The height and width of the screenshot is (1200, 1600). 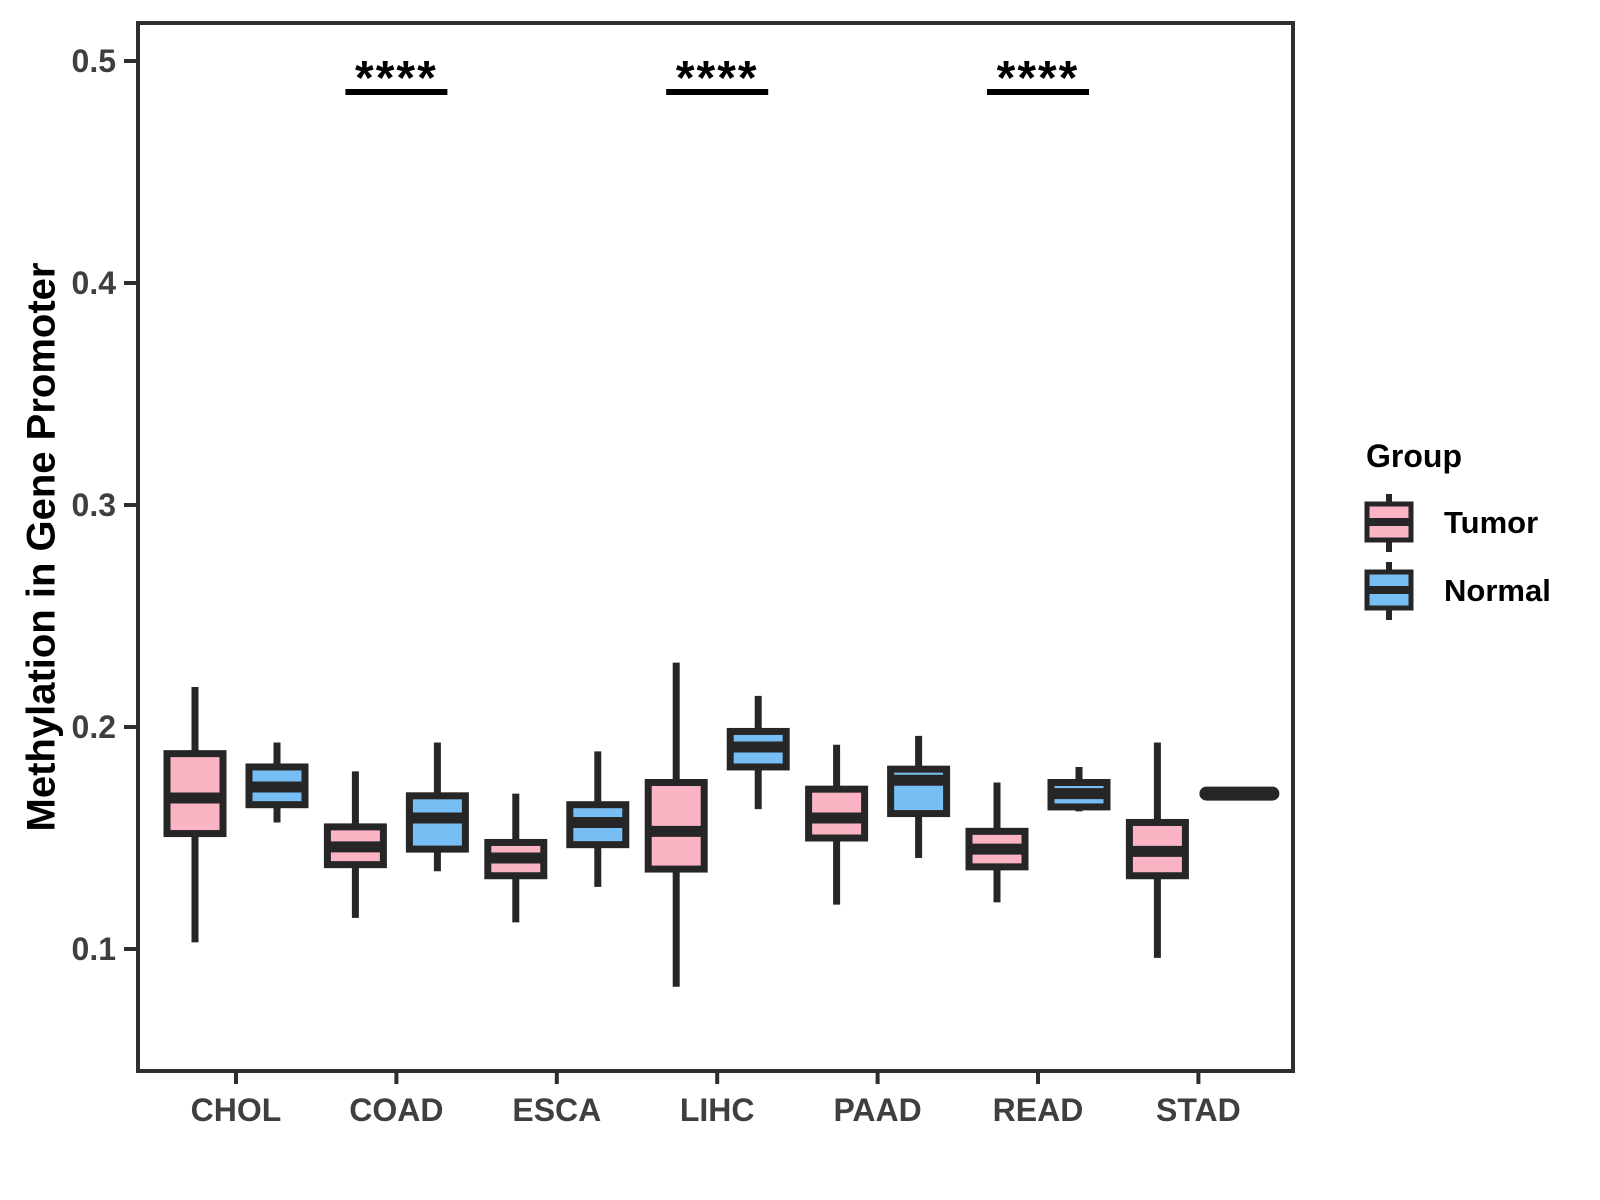 What do you see at coordinates (1414, 456) in the screenshot?
I see `legend-title: Group` at bounding box center [1414, 456].